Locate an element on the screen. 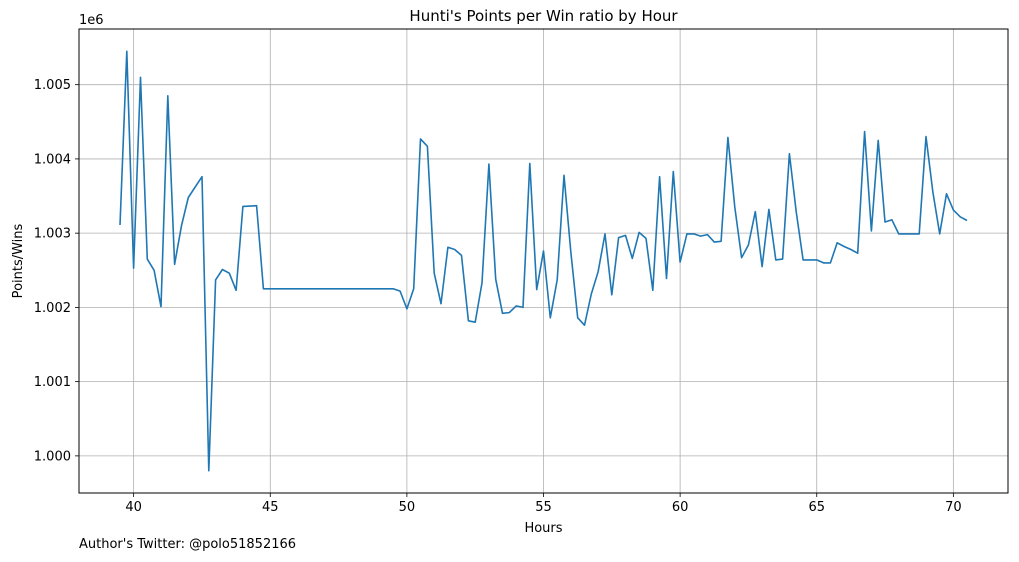 The height and width of the screenshot is (562, 1019). x-tick-label: 45 is located at coordinates (270, 507).